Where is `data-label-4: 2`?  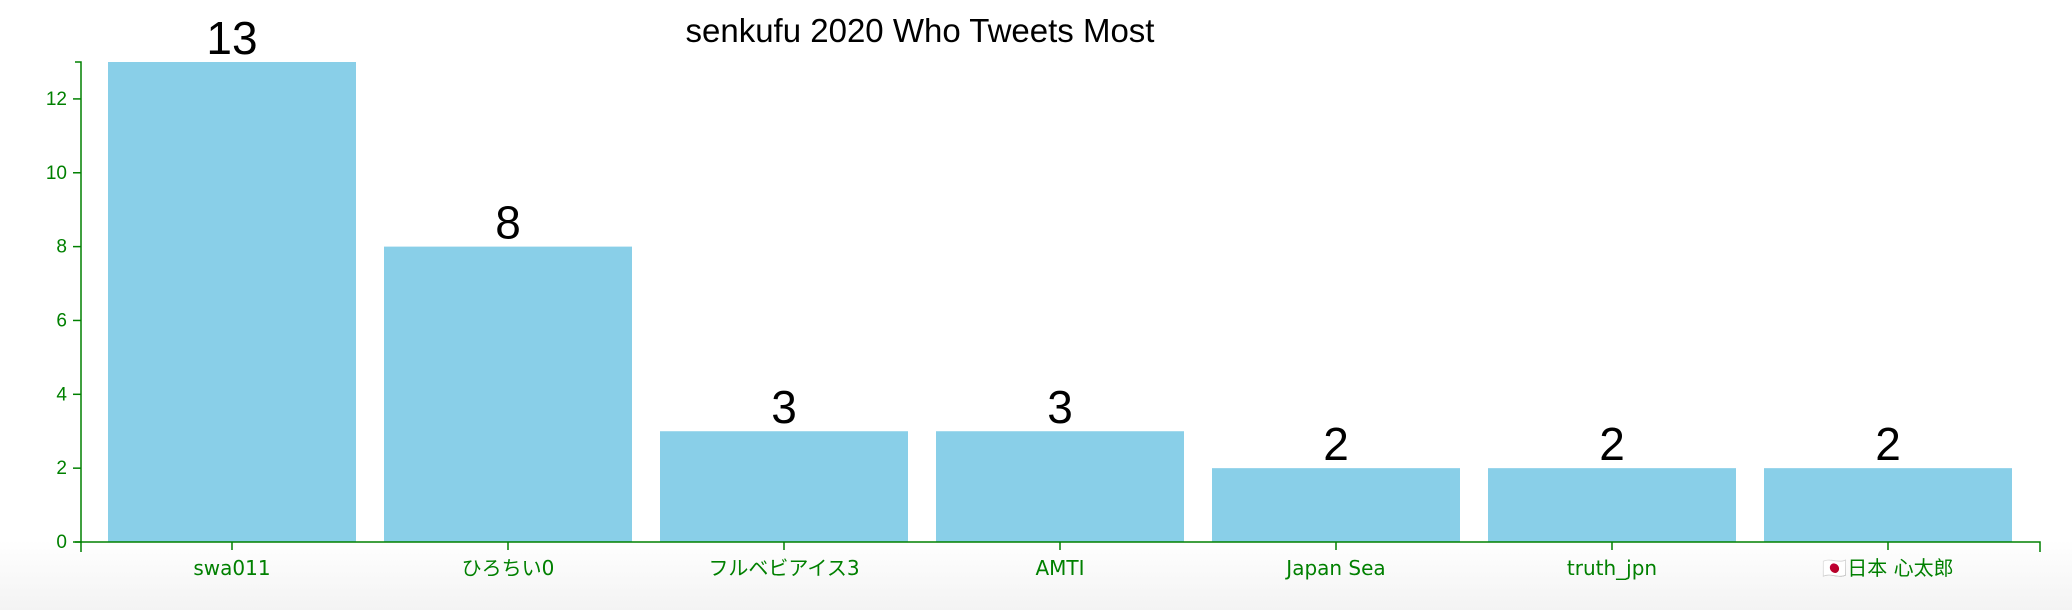
data-label-4: 2 is located at coordinates (1336, 444).